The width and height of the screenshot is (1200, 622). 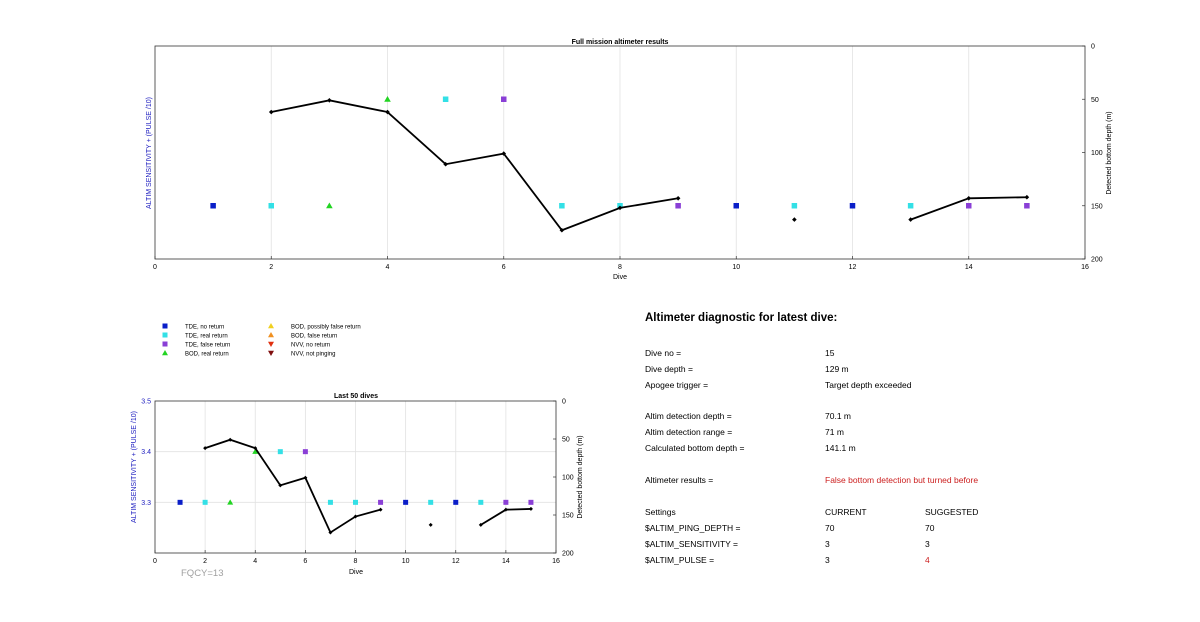 What do you see at coordinates (952, 512) in the screenshot?
I see `suggested-header: SUGGESTED` at bounding box center [952, 512].